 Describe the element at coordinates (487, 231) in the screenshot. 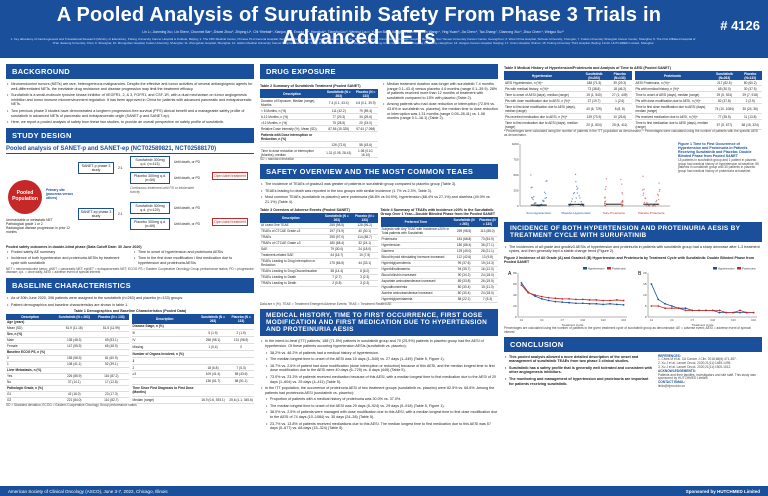

I see `table-cell: 113 (85.0)` at that location.